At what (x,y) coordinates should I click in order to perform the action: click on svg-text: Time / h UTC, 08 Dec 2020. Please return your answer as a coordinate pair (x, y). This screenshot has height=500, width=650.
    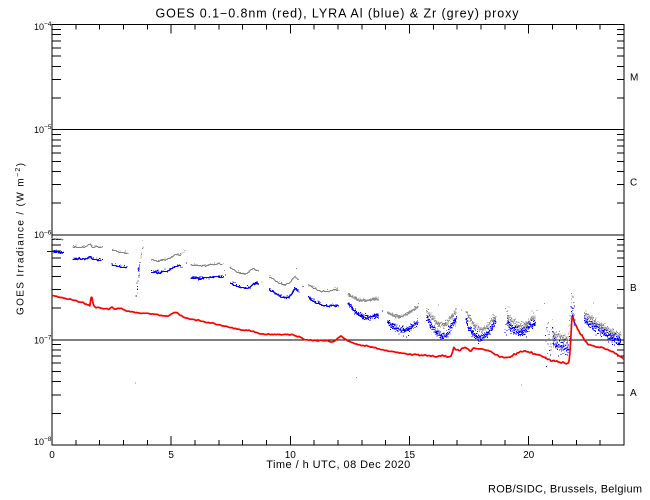
    Looking at the image, I should click on (338, 465).